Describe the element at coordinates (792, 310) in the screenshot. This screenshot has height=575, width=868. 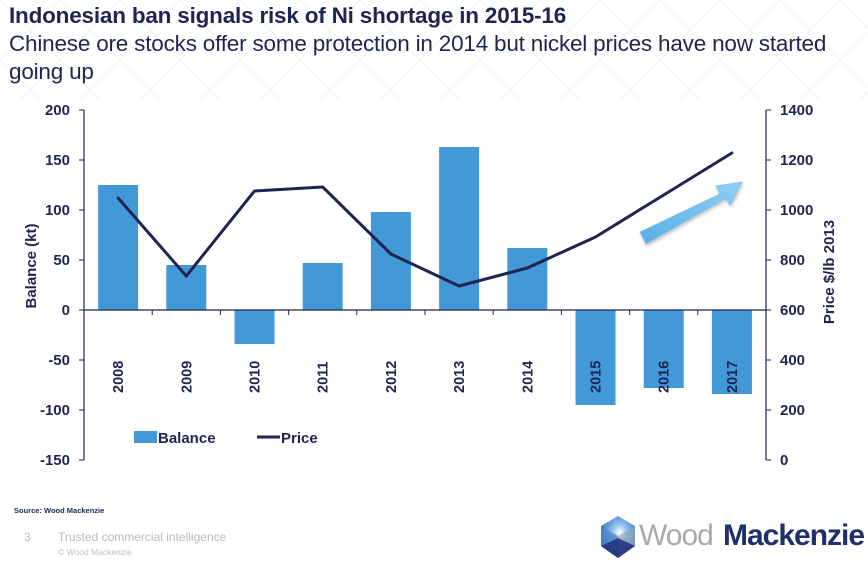
I see `right-axis-tick-label: 600` at that location.